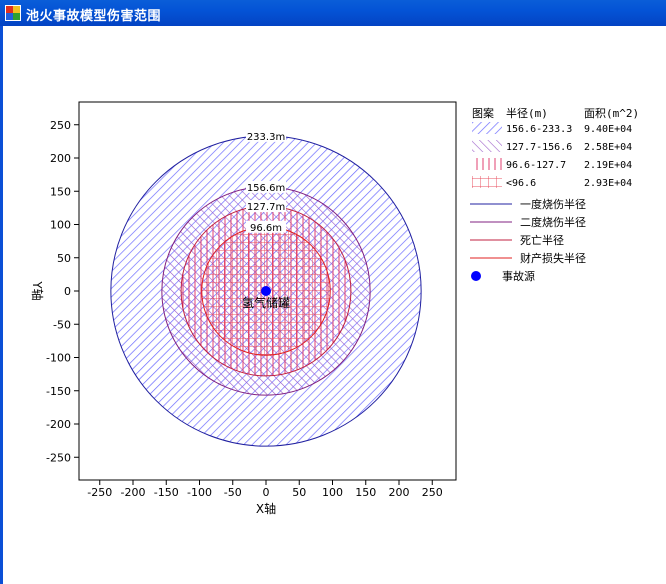 Image resolution: width=666 pixels, height=584 pixels. What do you see at coordinates (62, 324) in the screenshot?
I see `y-tick-label: -50` at bounding box center [62, 324].